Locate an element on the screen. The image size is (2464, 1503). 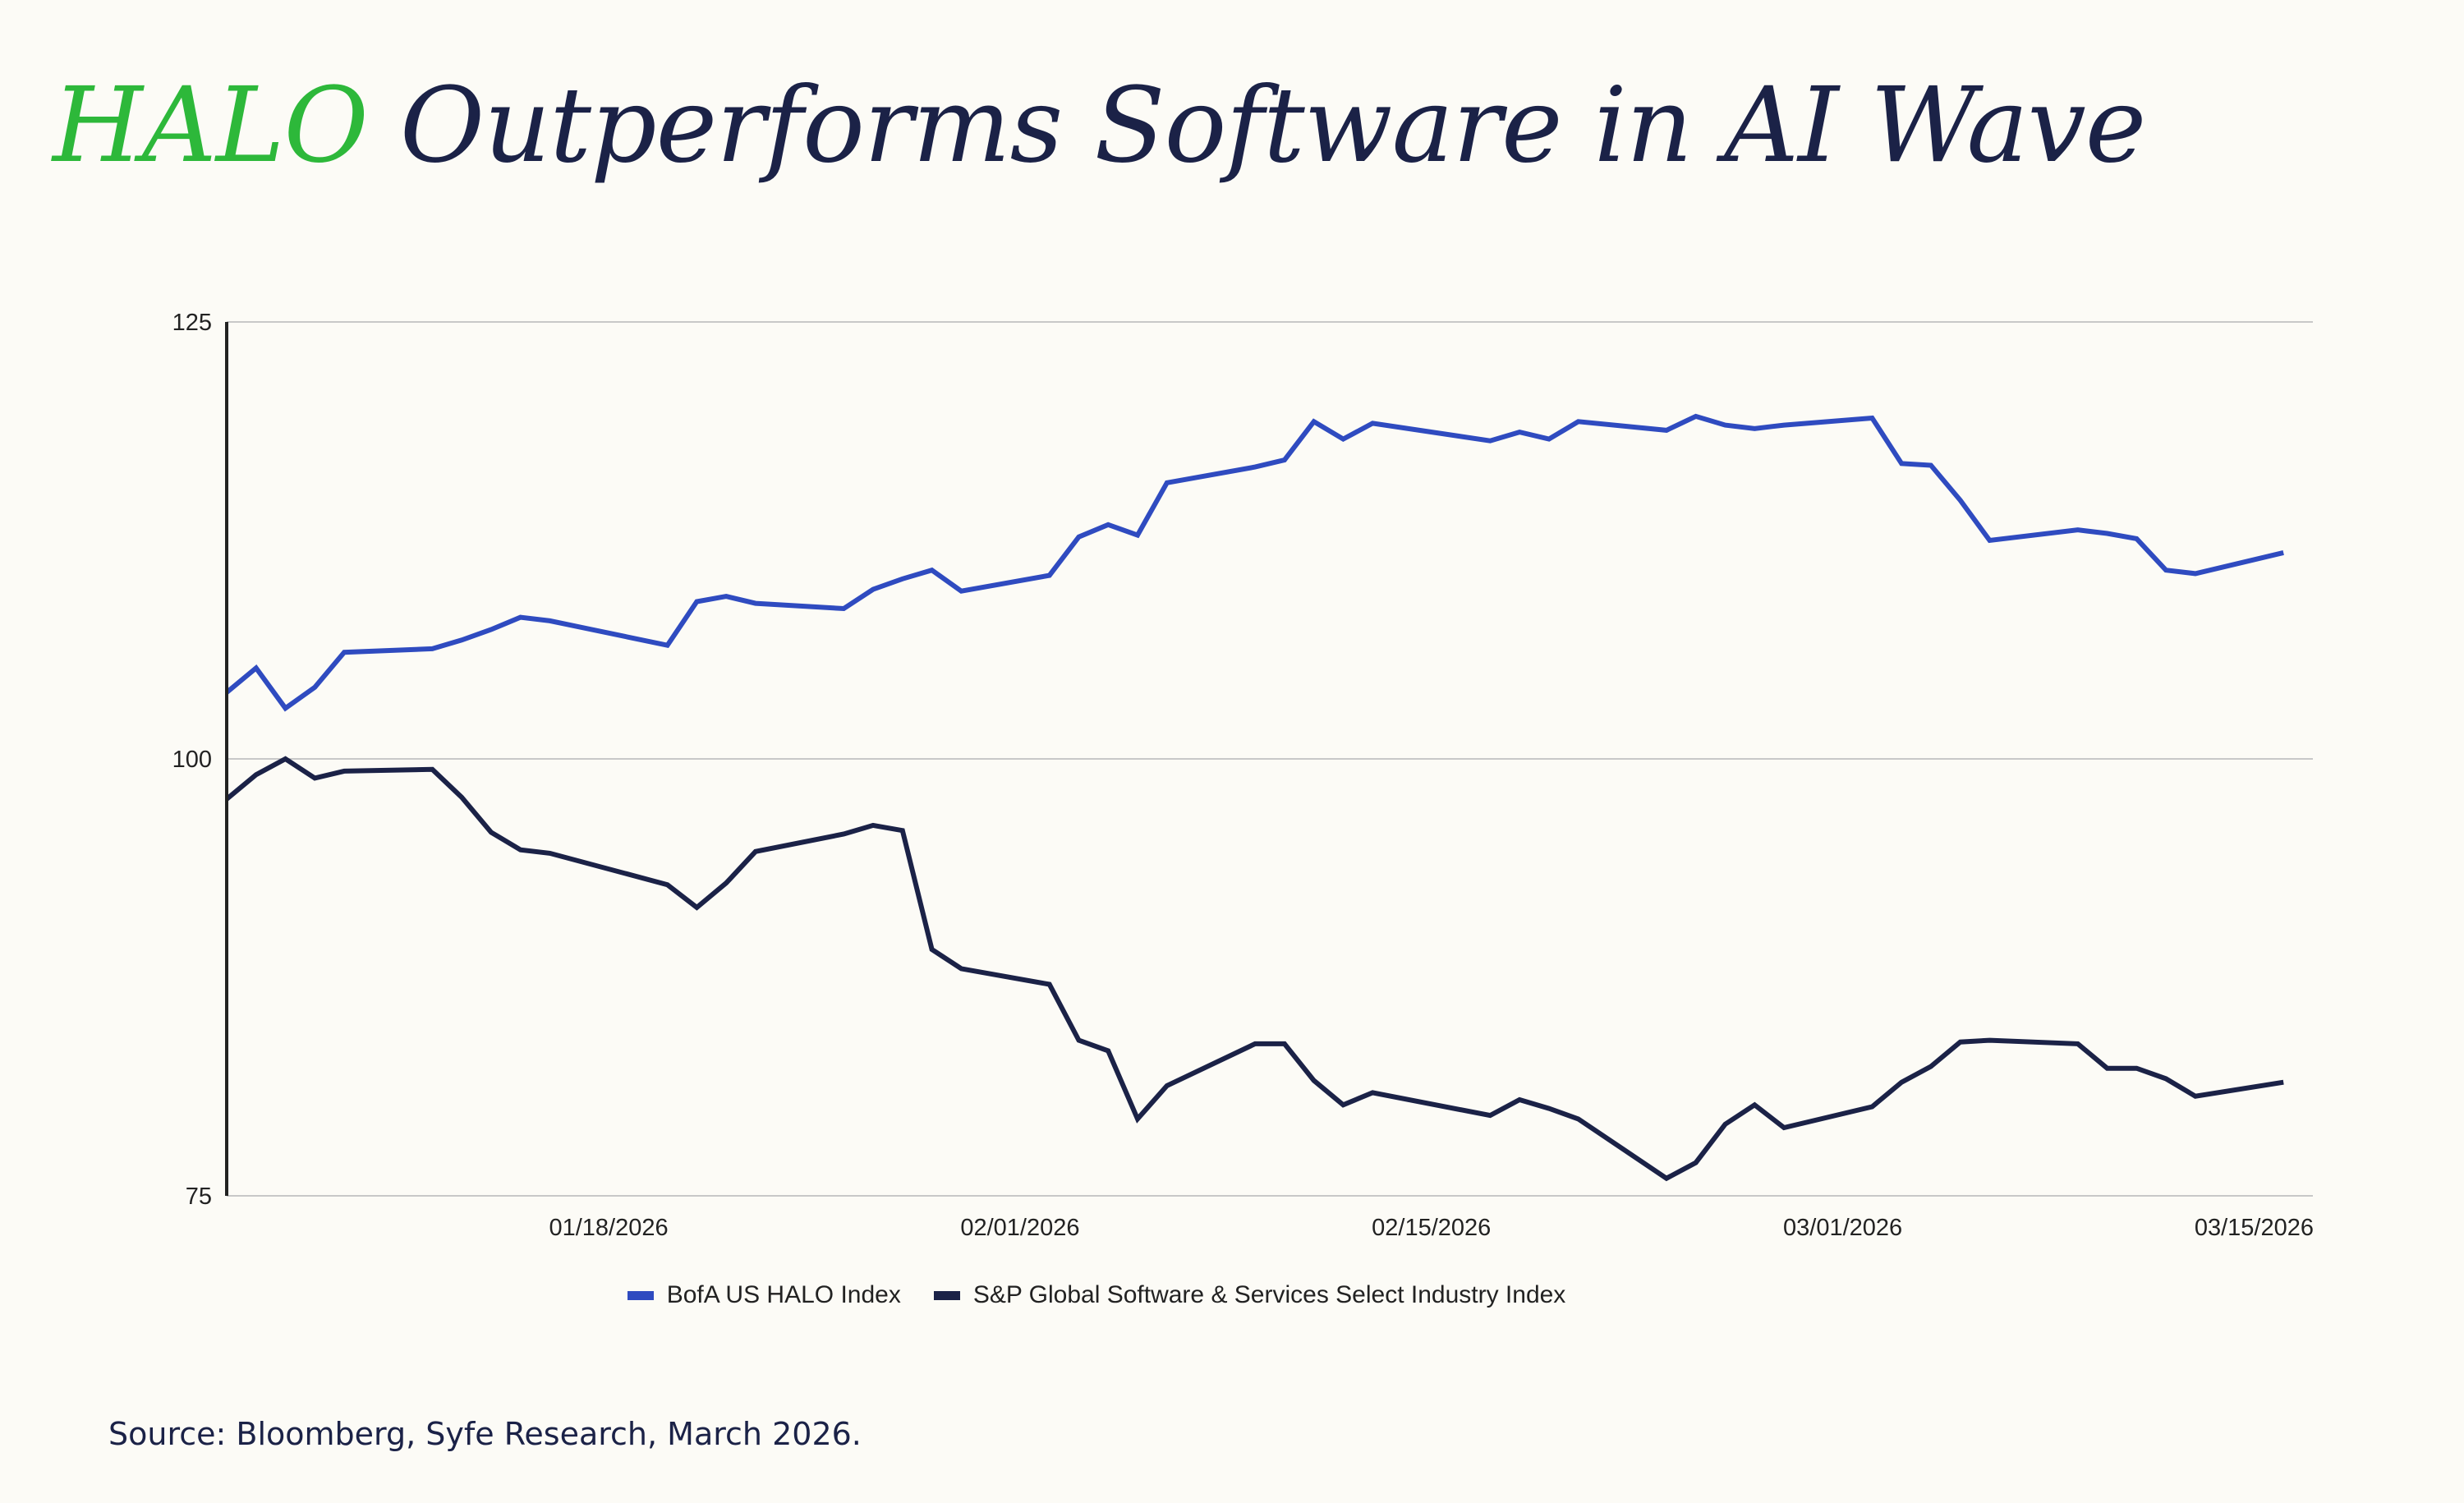
y-tick-label: 75 is located at coordinates (199, 1197).